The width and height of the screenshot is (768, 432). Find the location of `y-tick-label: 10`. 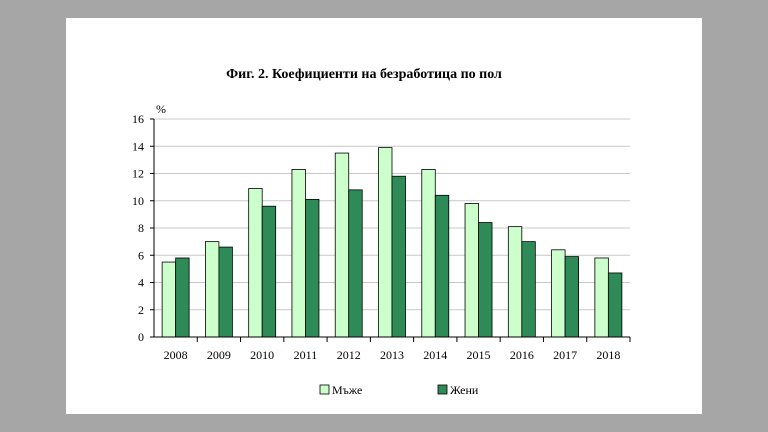

y-tick-label: 10 is located at coordinates (138, 201).